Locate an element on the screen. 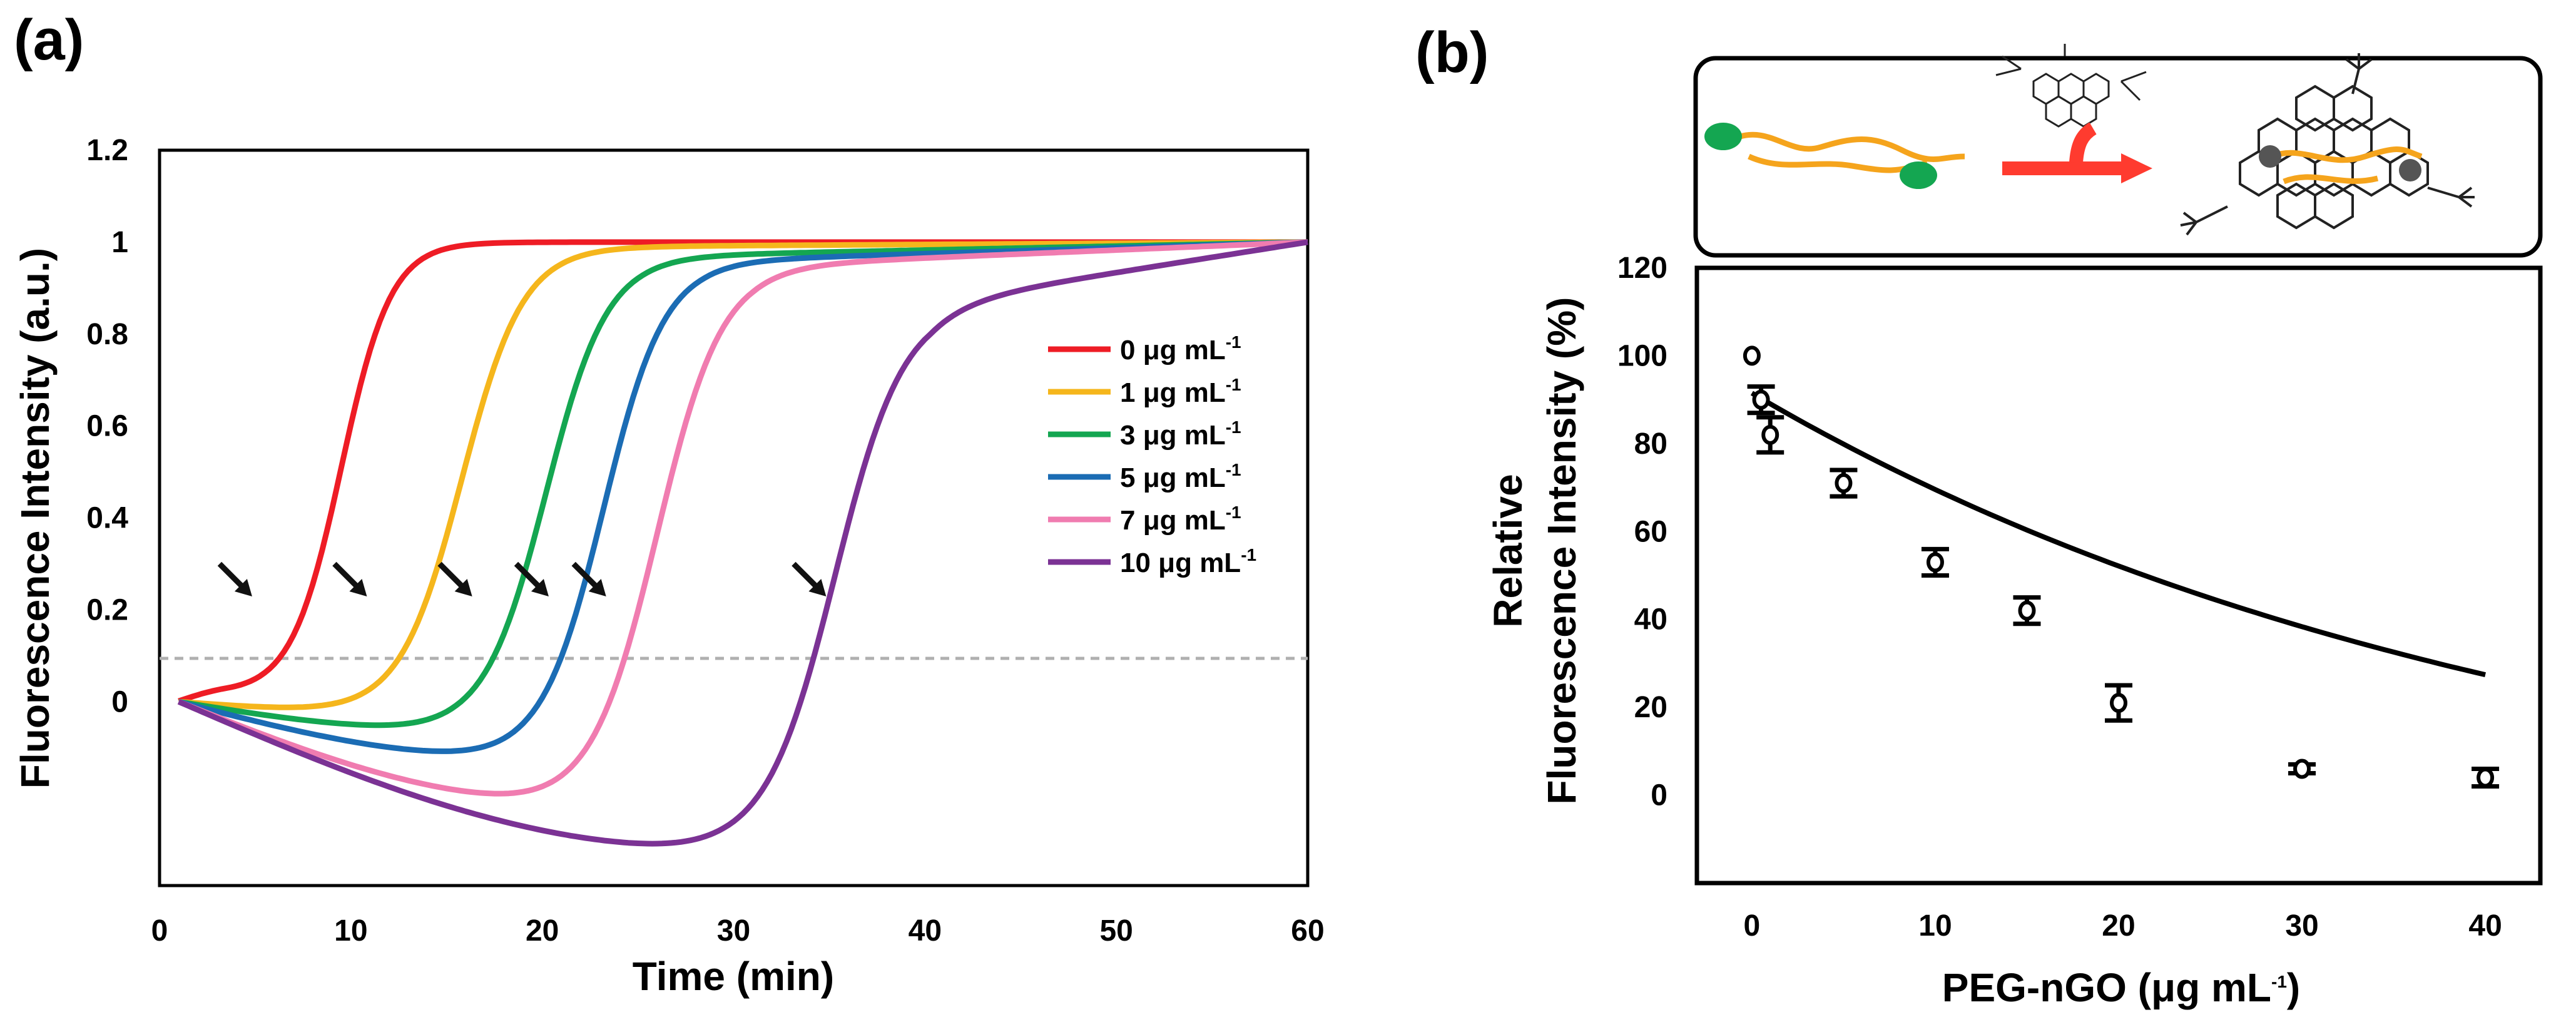  data-points-b is located at coordinates (2121, 567).